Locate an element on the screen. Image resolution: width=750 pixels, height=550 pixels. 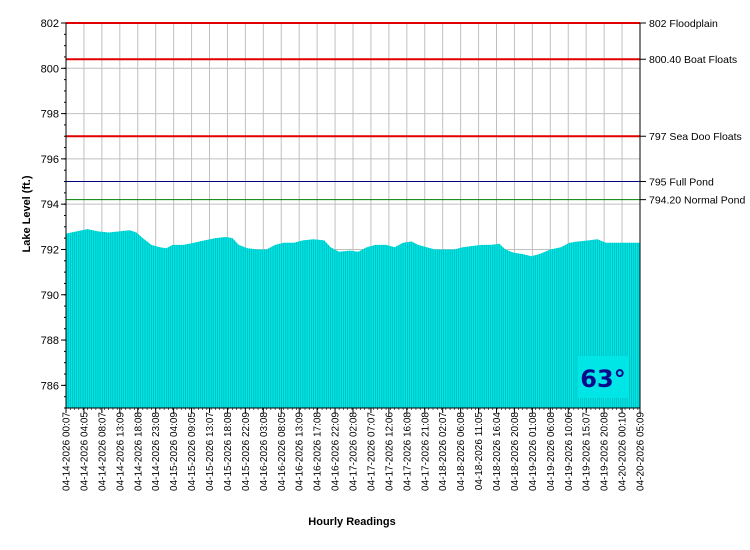
x-tick-label: 04-19-2026 01:08 is located at coordinates (533, 451).